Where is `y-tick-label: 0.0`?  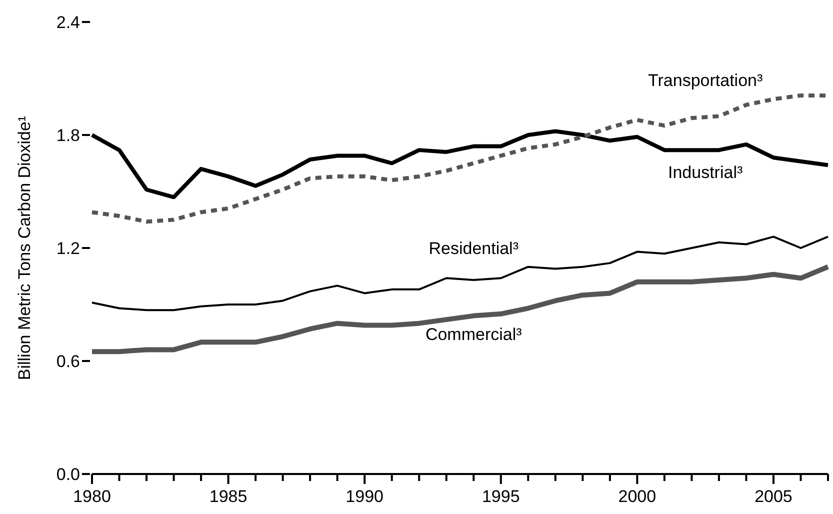 y-tick-label: 0.0 is located at coordinates (68, 474).